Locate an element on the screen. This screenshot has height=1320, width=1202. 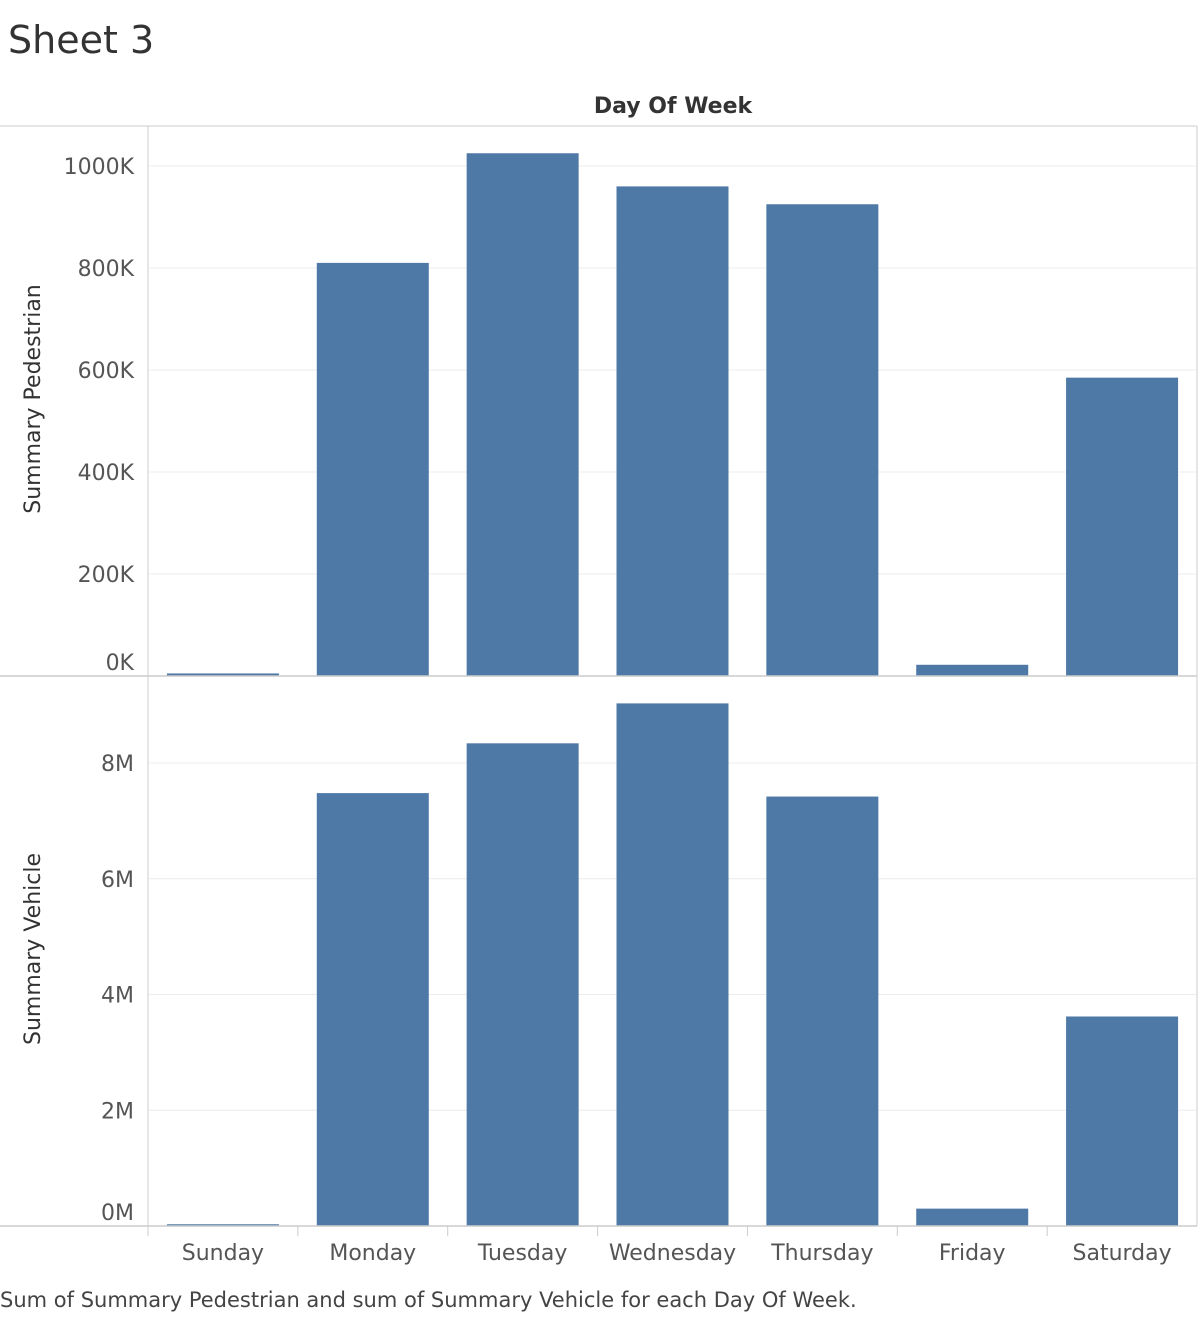
x-tick-label: Wednesday is located at coordinates (672, 1253).